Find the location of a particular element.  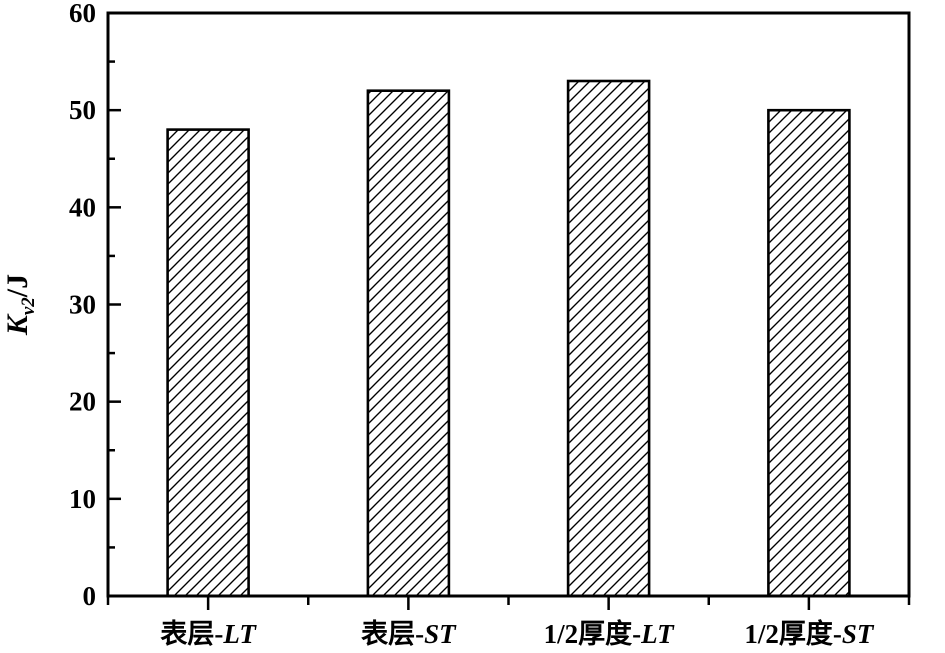

y-tick-label: 60 is located at coordinates (82, 14).